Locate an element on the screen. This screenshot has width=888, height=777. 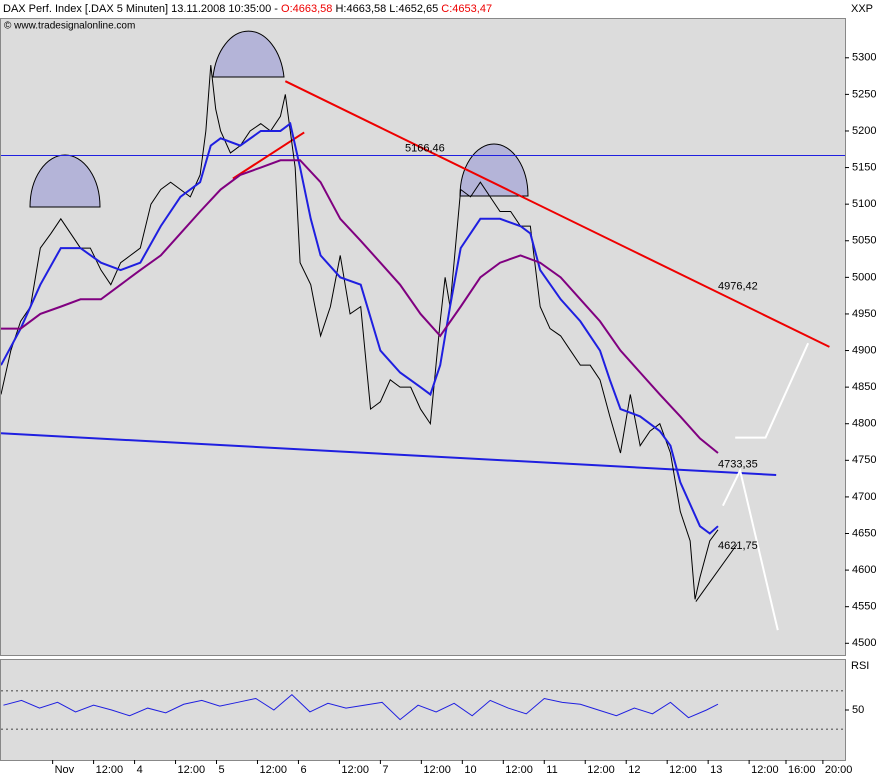
x-tick-label: 7 is located at coordinates (385, 770).